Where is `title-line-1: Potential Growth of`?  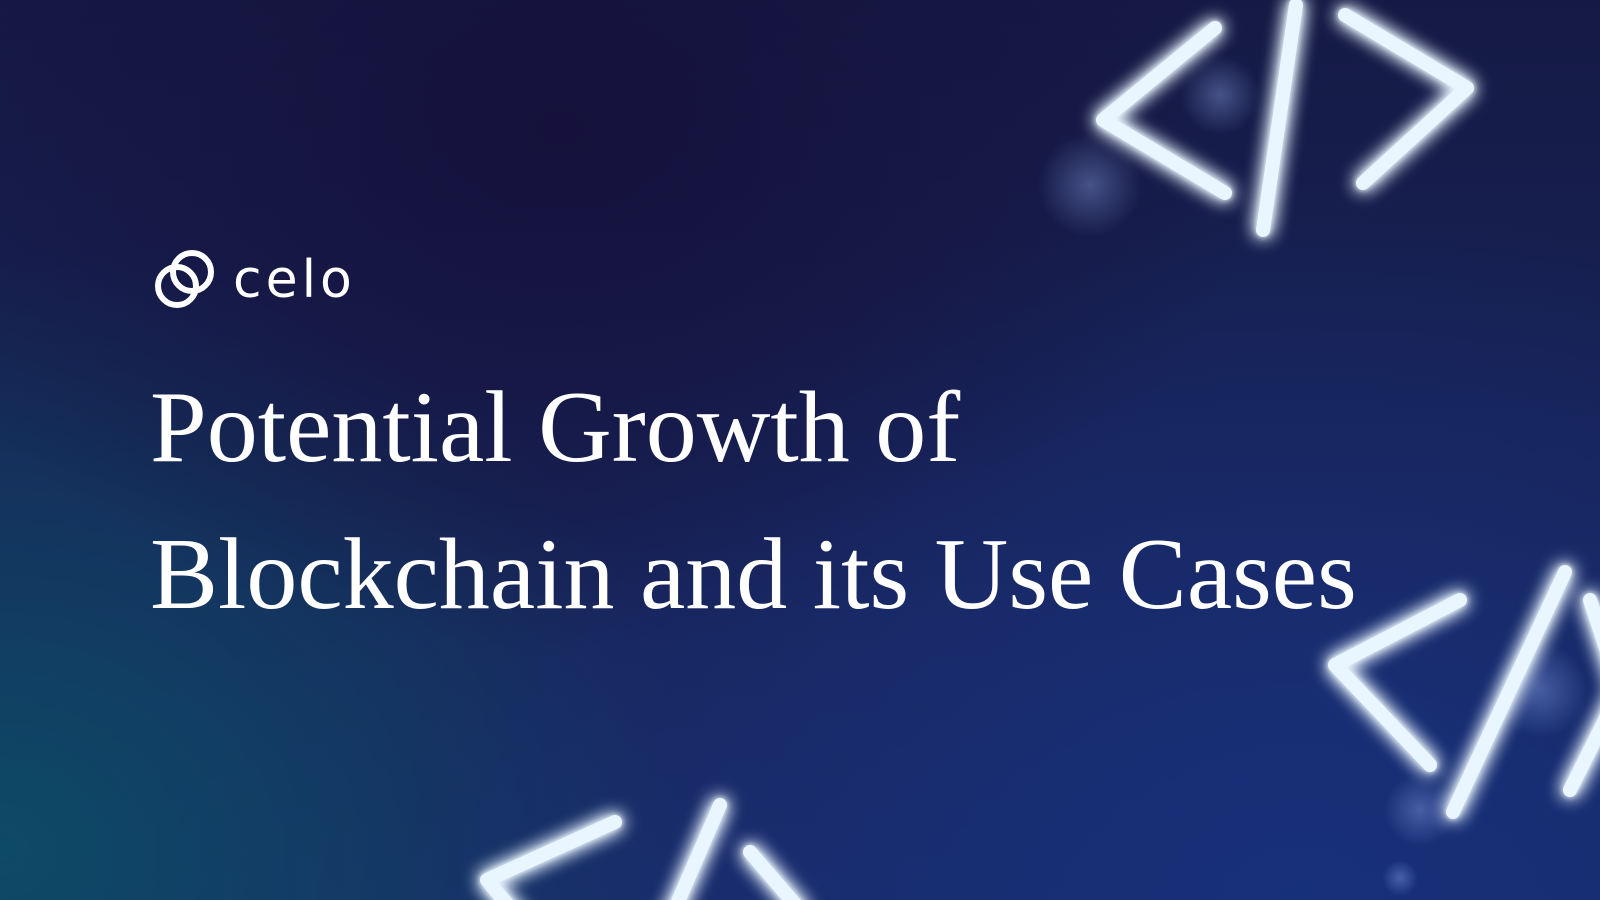
title-line-1: Potential Growth of is located at coordinates (555, 427).